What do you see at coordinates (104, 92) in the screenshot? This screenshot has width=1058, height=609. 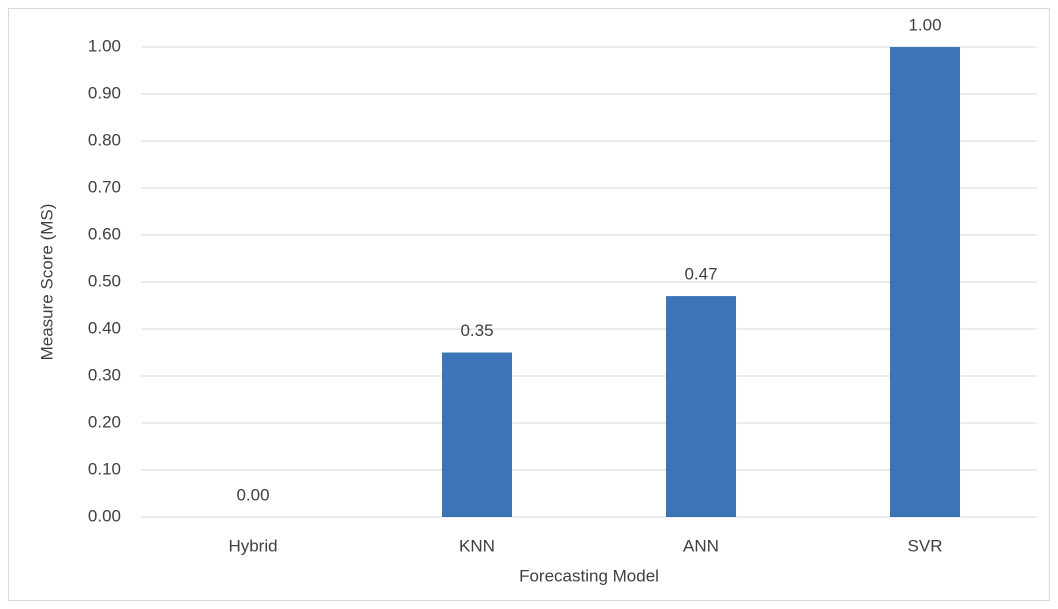 I see `y-tick-label: 0.90` at bounding box center [104, 92].